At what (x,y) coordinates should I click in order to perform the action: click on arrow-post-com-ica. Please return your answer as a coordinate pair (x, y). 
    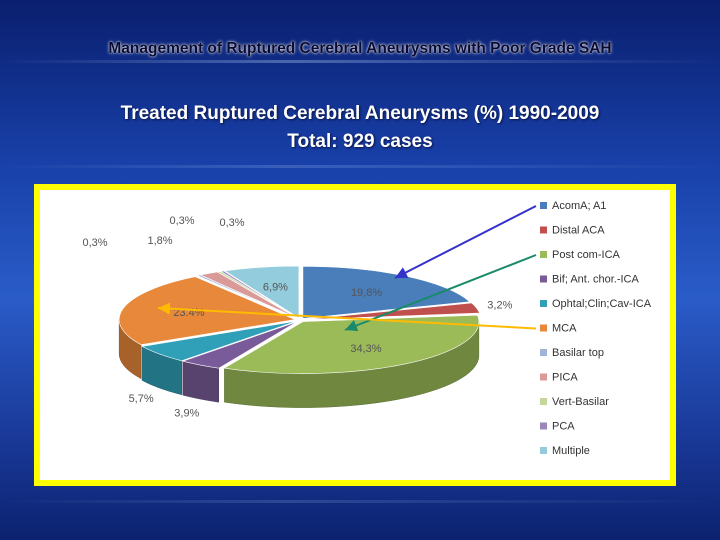
    Looking at the image, I should click on (440, 293).